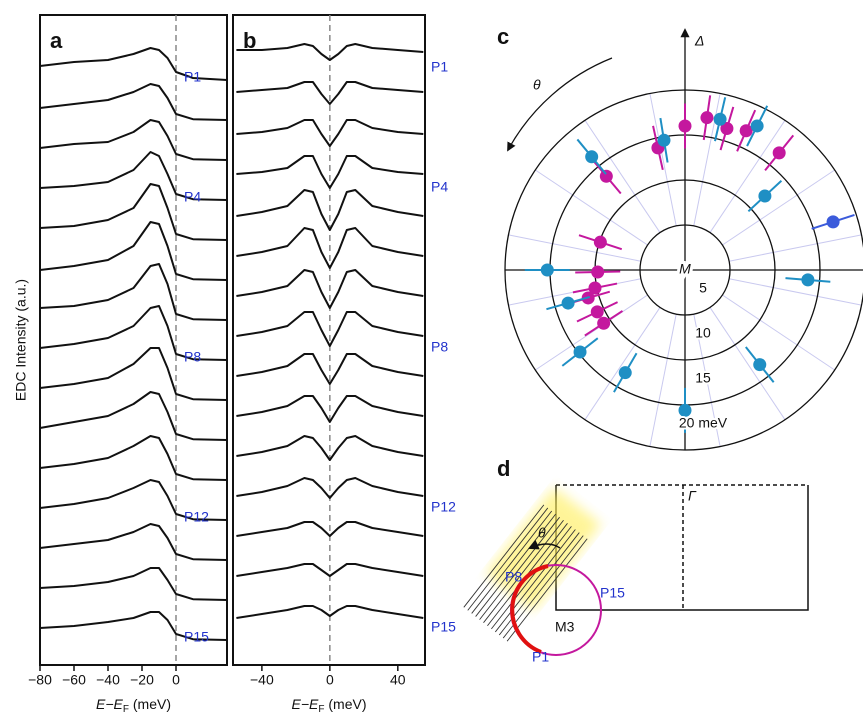 This screenshot has height=712, width=863. Describe the element at coordinates (542, 533) in the screenshot. I see `theta-label: θ` at that location.